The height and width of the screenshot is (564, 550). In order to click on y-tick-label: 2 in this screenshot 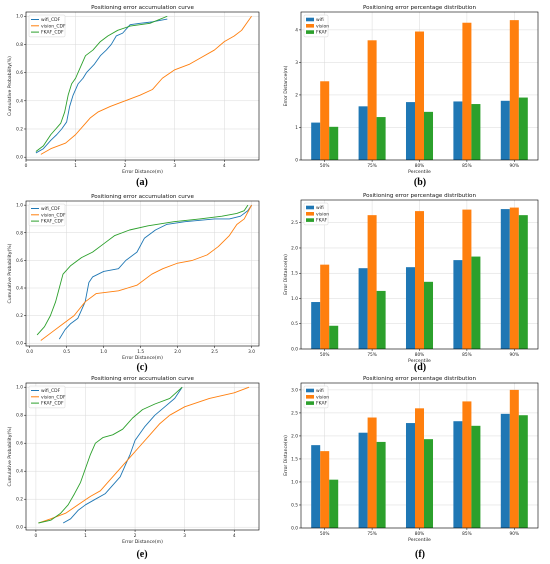, I will do `click(296, 95)`.